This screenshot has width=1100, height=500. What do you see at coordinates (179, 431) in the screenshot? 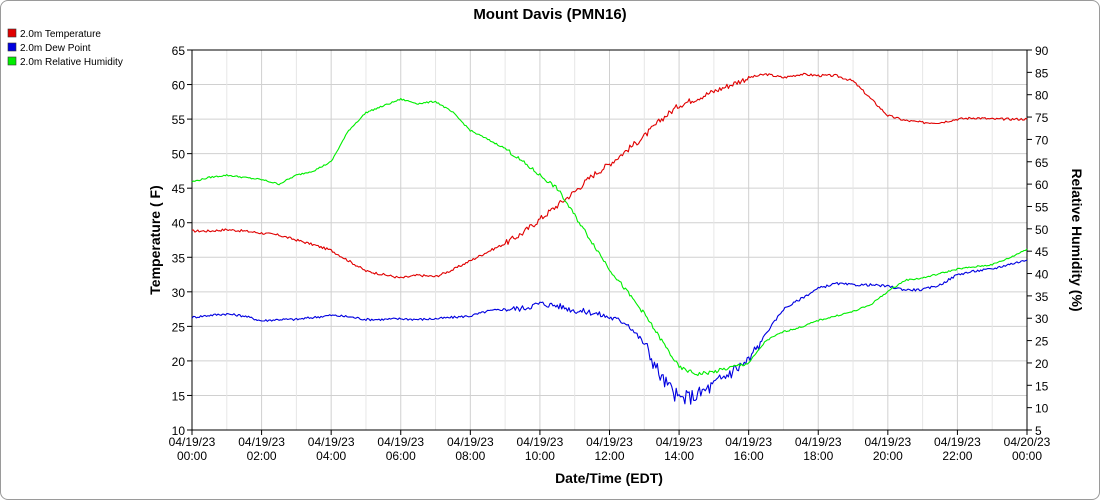
I see `left-tick-label: 10` at bounding box center [179, 431].